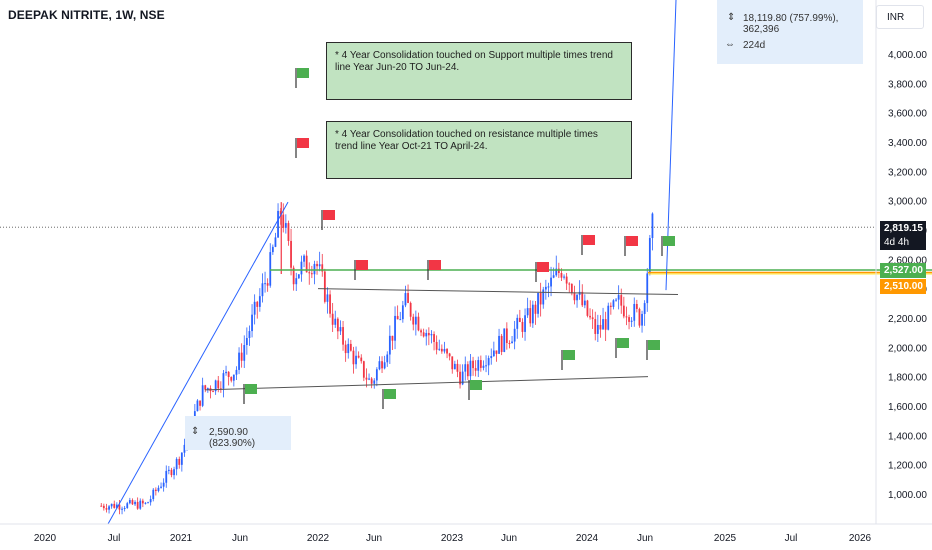 This screenshot has height=550, width=932. Describe the element at coordinates (730, 44) in the screenshot. I see `measure-duration-icon: ⇔` at that location.